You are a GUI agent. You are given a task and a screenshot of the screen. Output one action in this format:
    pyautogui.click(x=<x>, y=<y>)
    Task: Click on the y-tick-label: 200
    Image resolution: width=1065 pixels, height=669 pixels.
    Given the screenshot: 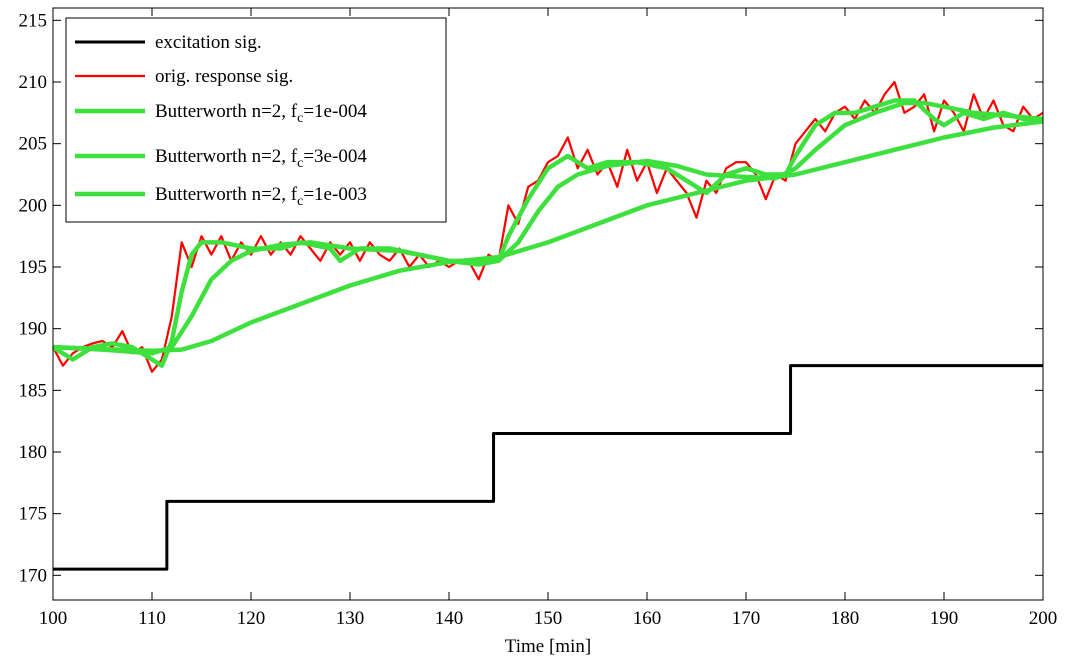 What is the action you would take?
    pyautogui.click(x=33, y=205)
    